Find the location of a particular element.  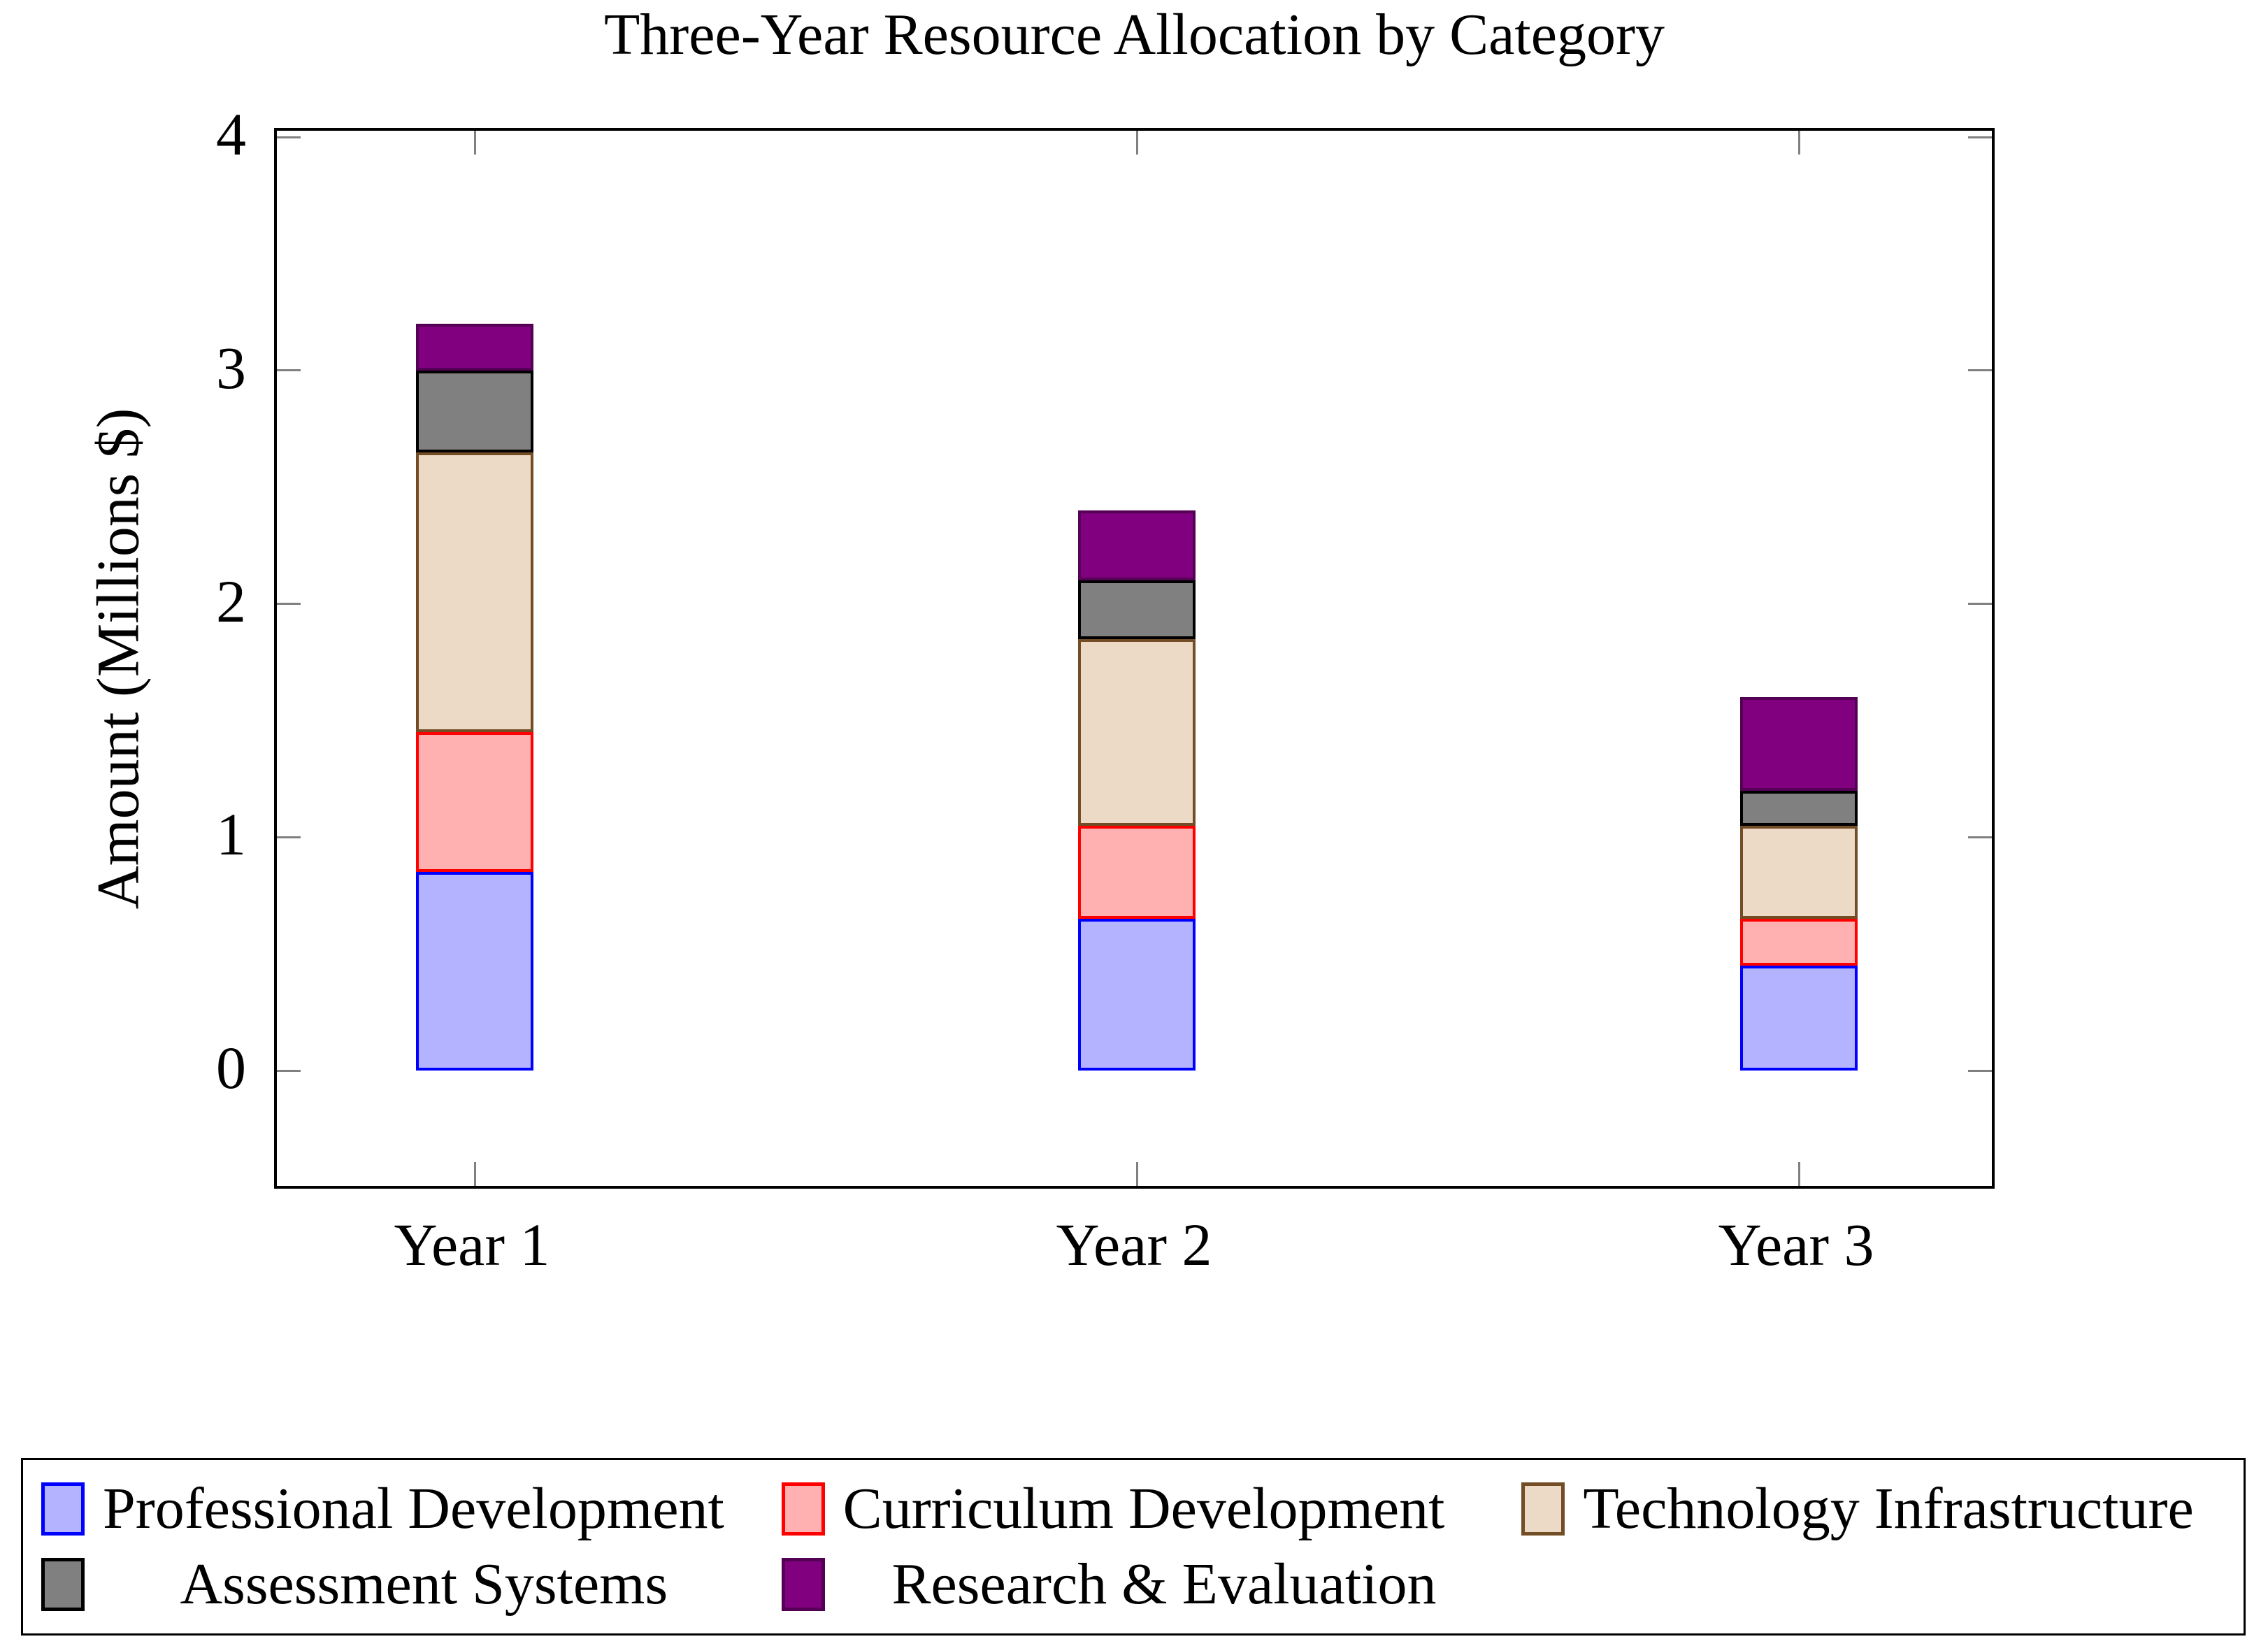

y-tick-label: 2 is located at coordinates (231, 601).